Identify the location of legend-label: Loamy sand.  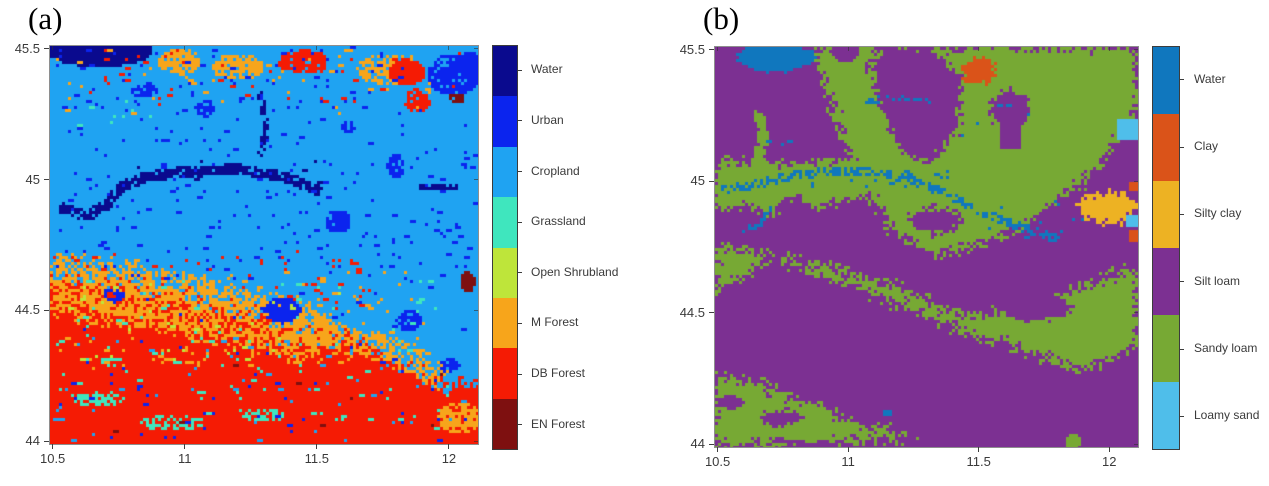
(1227, 415).